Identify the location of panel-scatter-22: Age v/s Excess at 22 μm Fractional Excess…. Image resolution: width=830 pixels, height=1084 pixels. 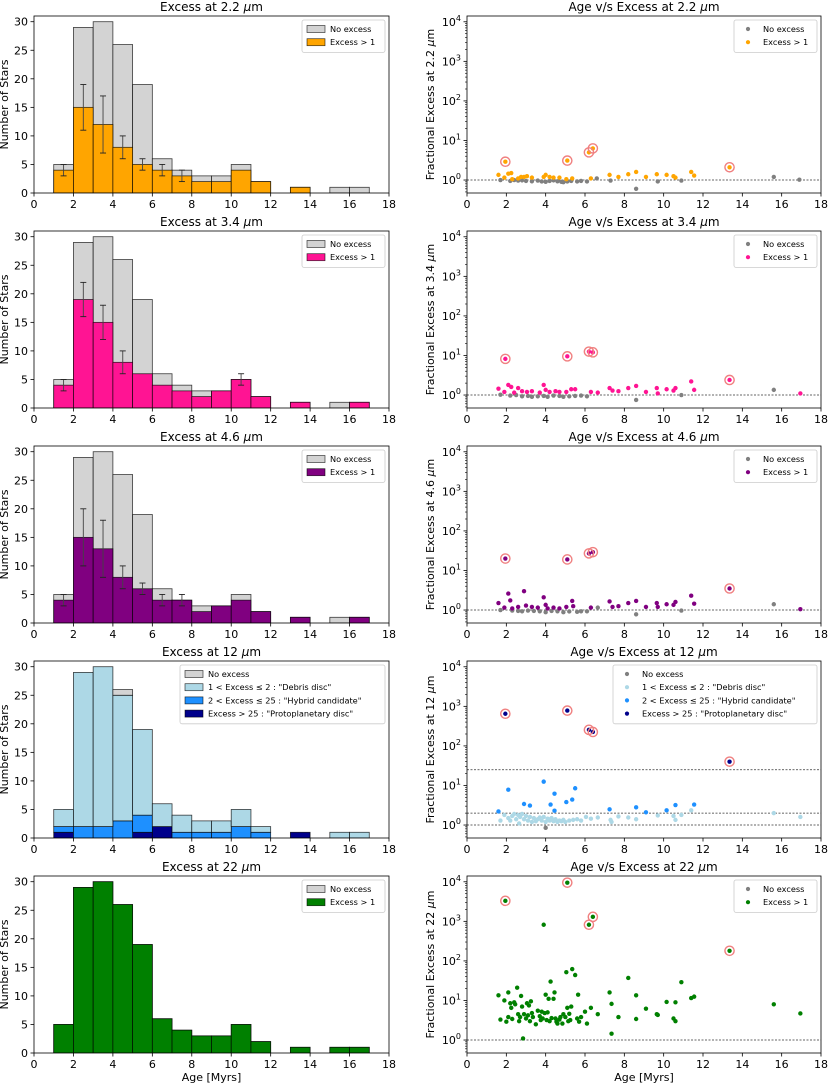
(626, 972).